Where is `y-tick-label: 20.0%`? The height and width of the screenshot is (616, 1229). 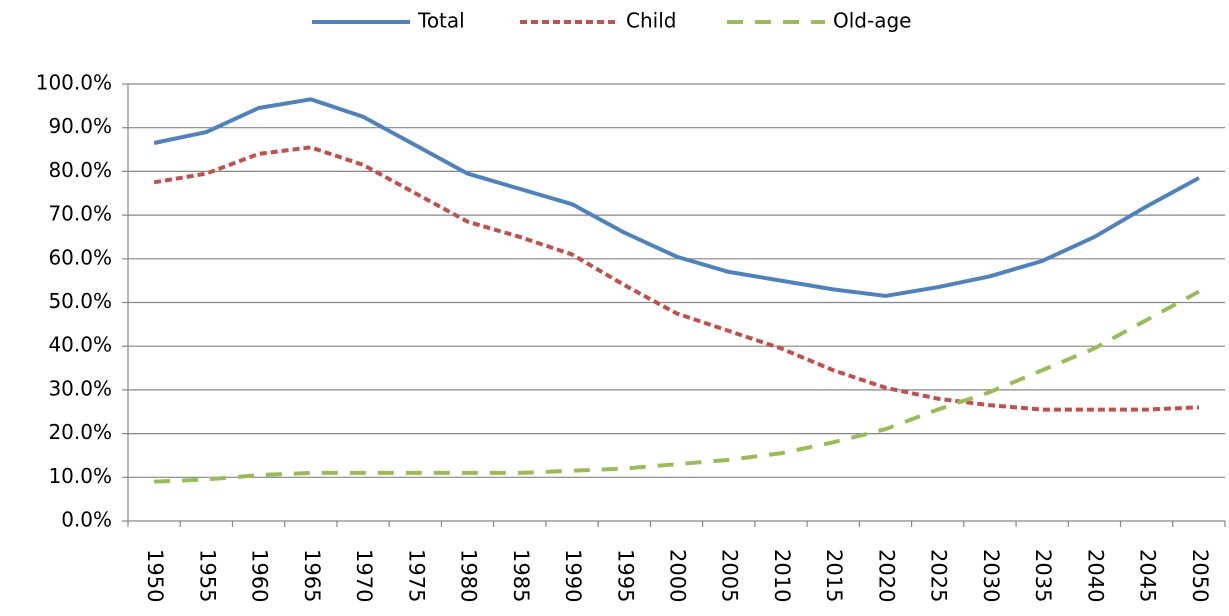
y-tick-label: 20.0% is located at coordinates (80, 432).